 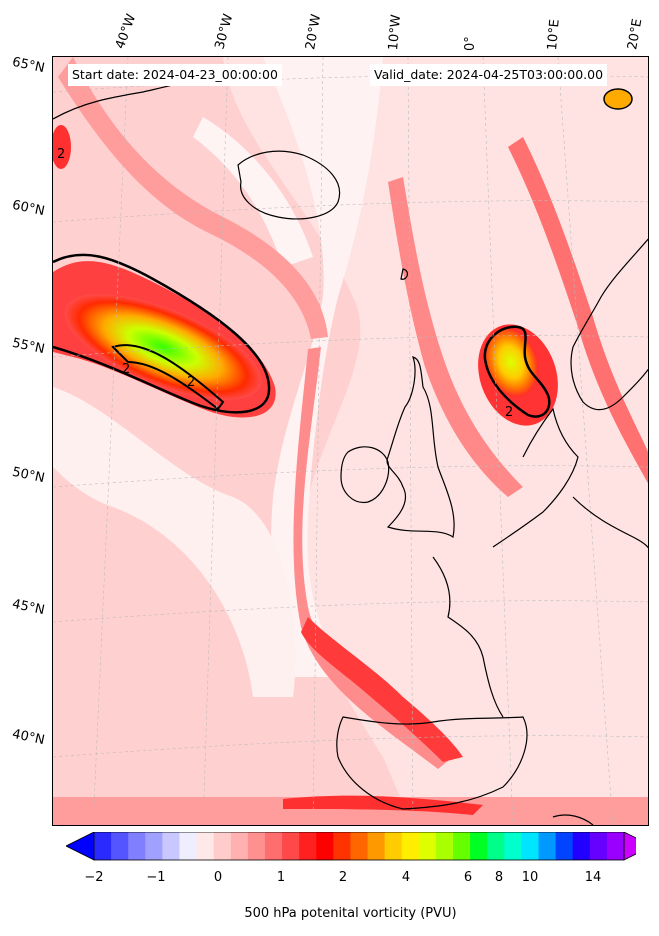 I want to click on pv-blob-edge-west, so click(x=62, y=147).